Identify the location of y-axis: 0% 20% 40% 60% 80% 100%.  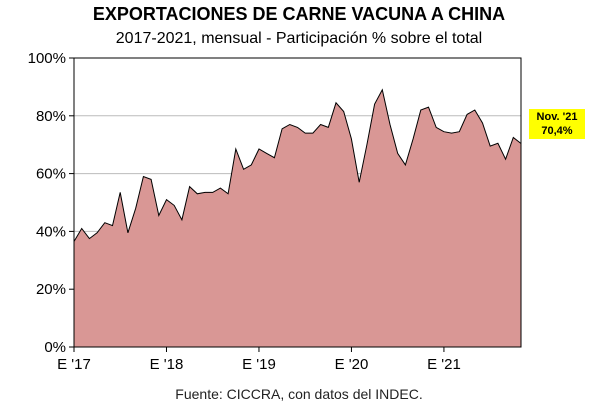
(51, 203).